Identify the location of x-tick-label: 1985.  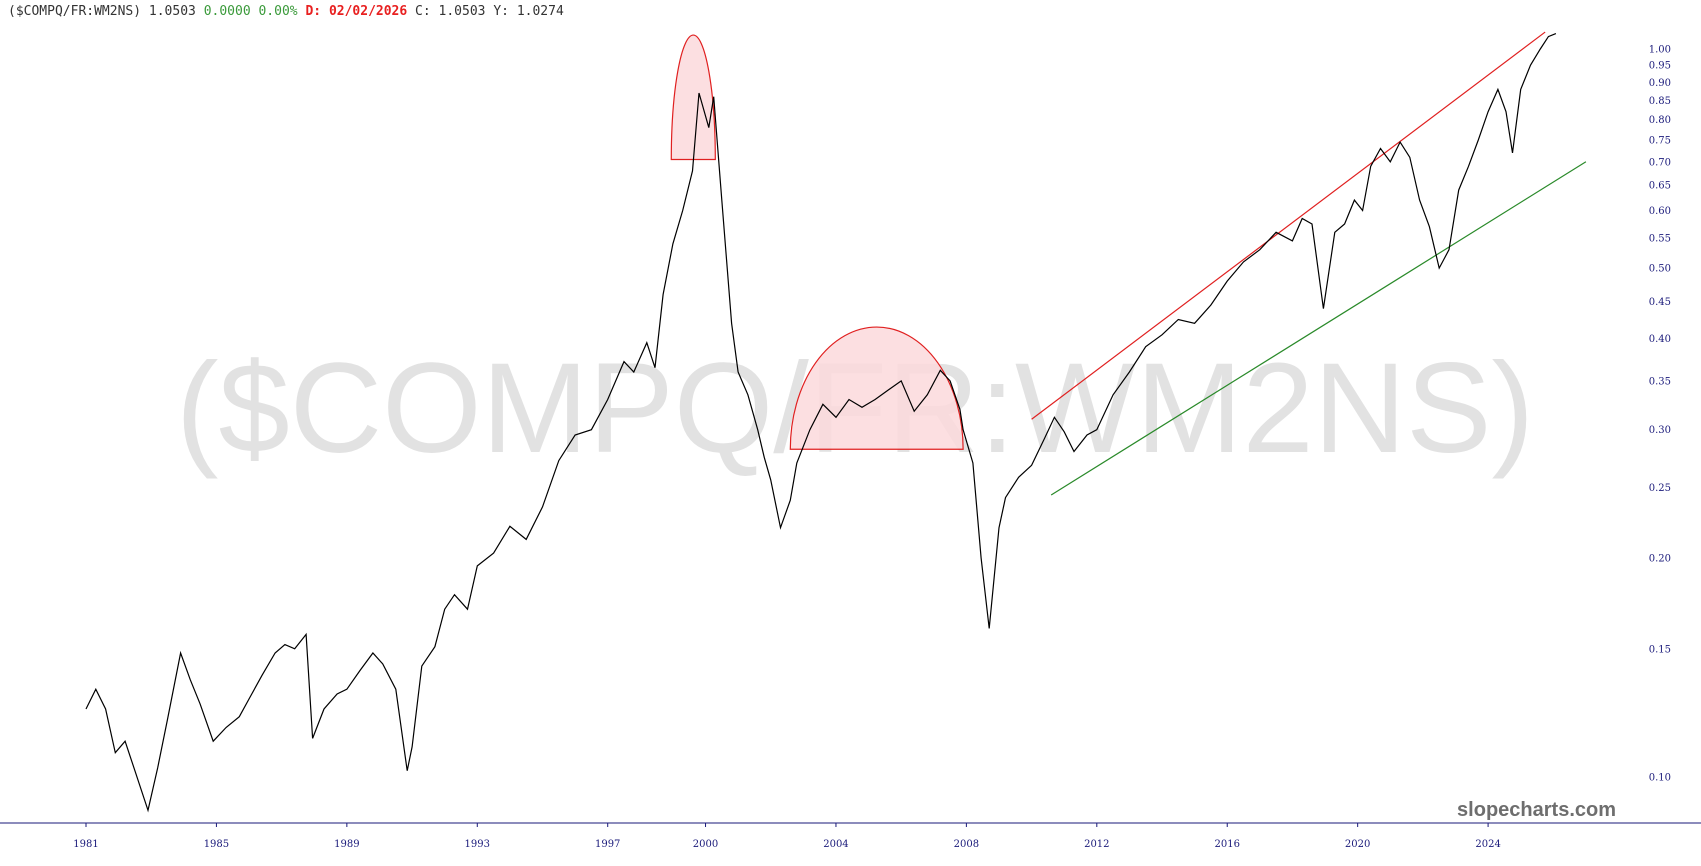
(216, 844).